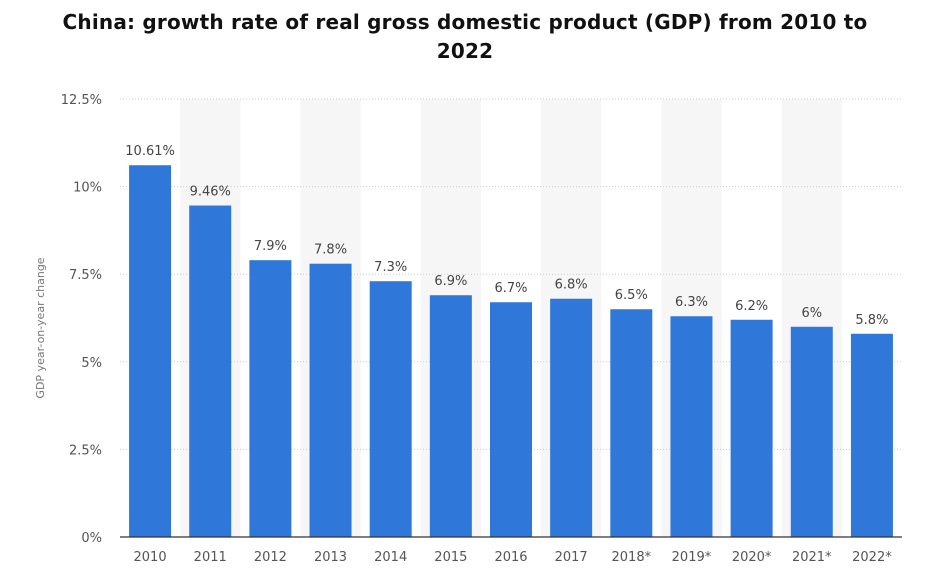  I want to click on data-label: 7.8%, so click(330, 250).